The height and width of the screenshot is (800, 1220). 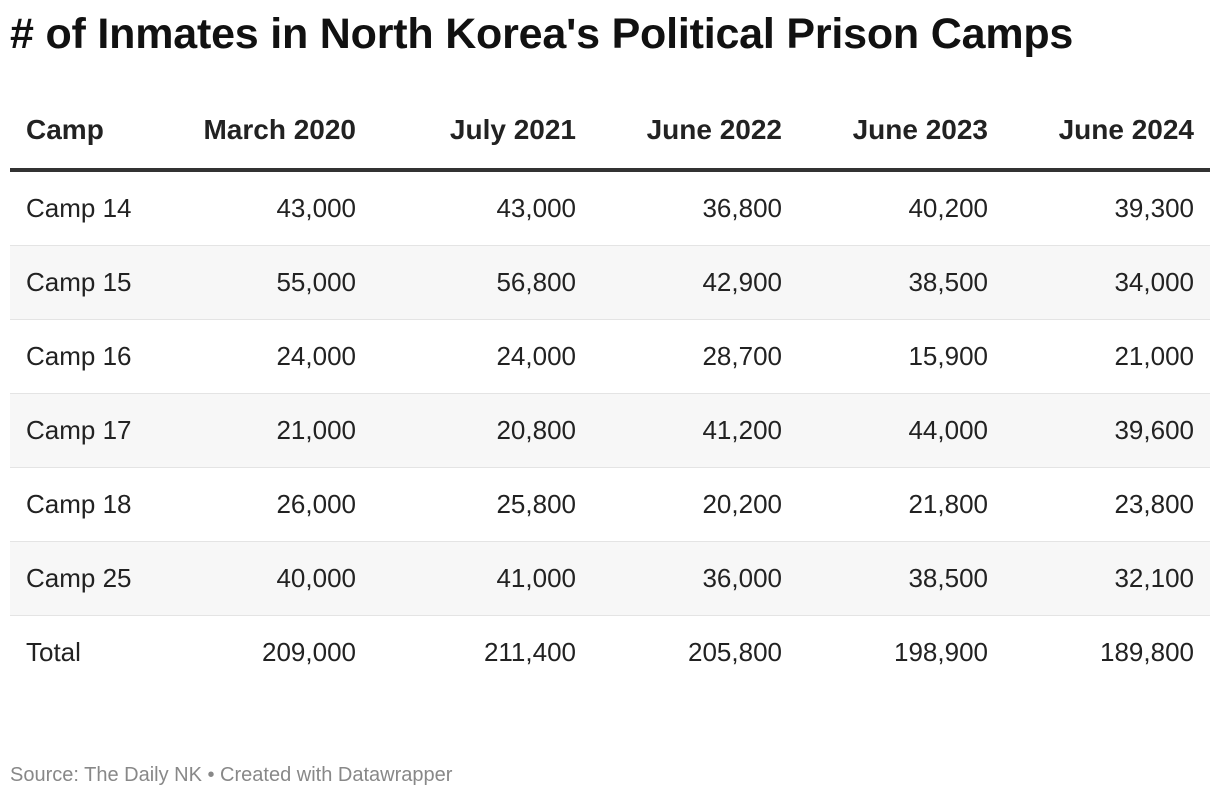 What do you see at coordinates (489, 430) in the screenshot?
I see `table-cell: 20,800` at bounding box center [489, 430].